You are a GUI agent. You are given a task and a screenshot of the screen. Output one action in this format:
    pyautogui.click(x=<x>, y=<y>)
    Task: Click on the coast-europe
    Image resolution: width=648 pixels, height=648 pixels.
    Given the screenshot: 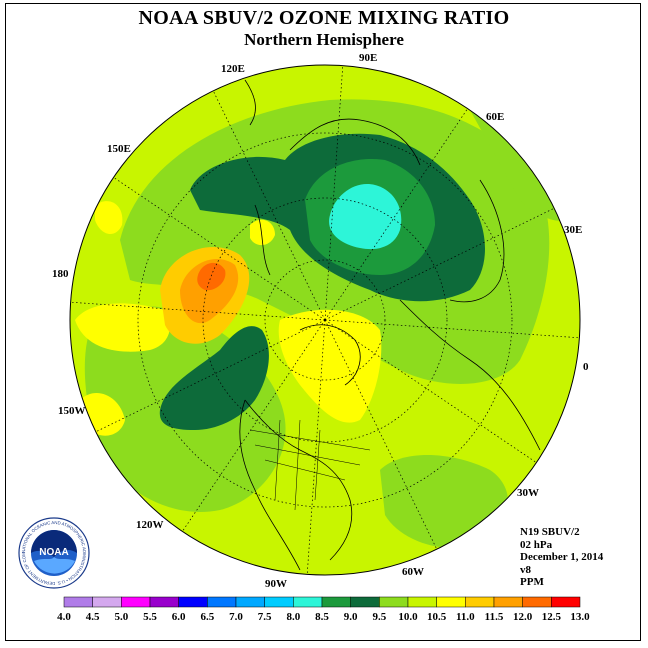 What is the action you would take?
    pyautogui.click(x=470, y=375)
    